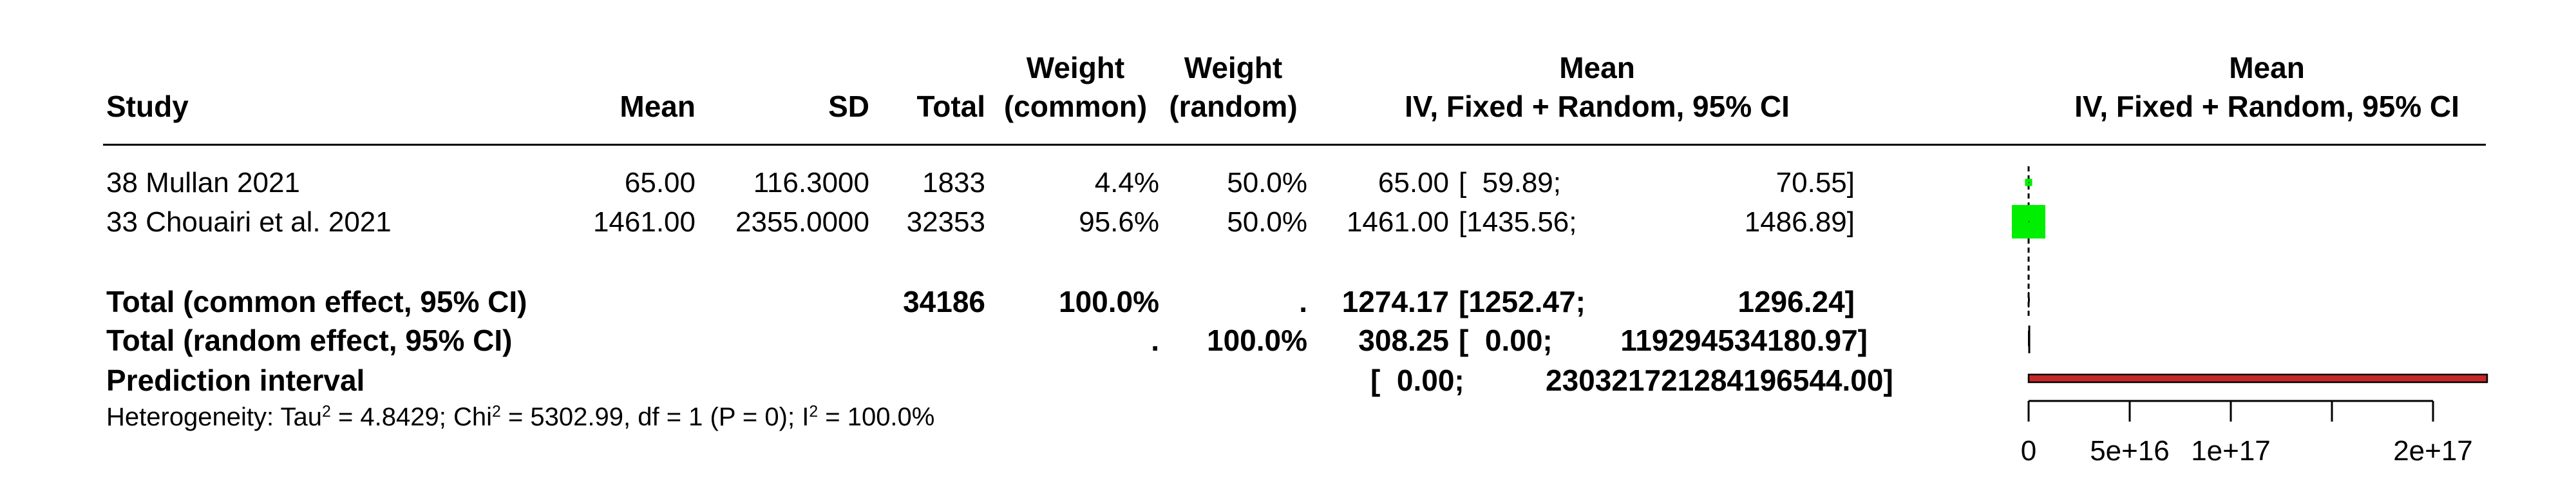 This screenshot has width=2576, height=477. Describe the element at coordinates (1799, 222) in the screenshot. I see `study-ci-upper: 1486.89]` at that location.